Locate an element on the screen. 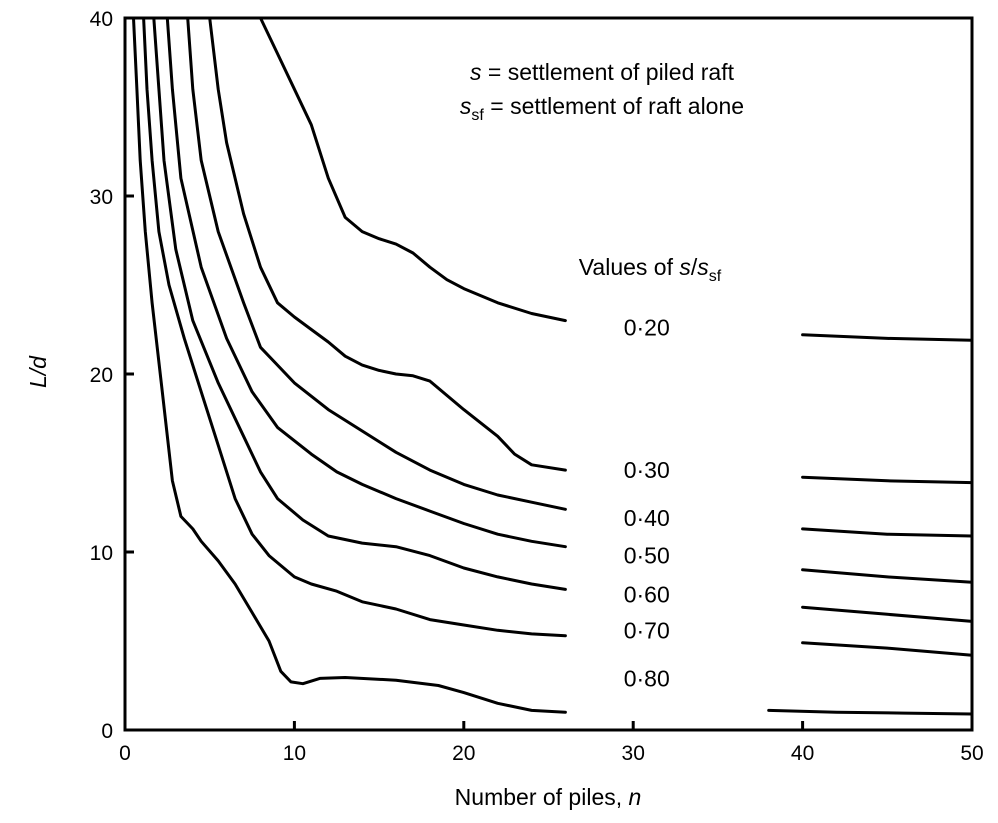  x-tick-label: 50 is located at coordinates (971, 753).